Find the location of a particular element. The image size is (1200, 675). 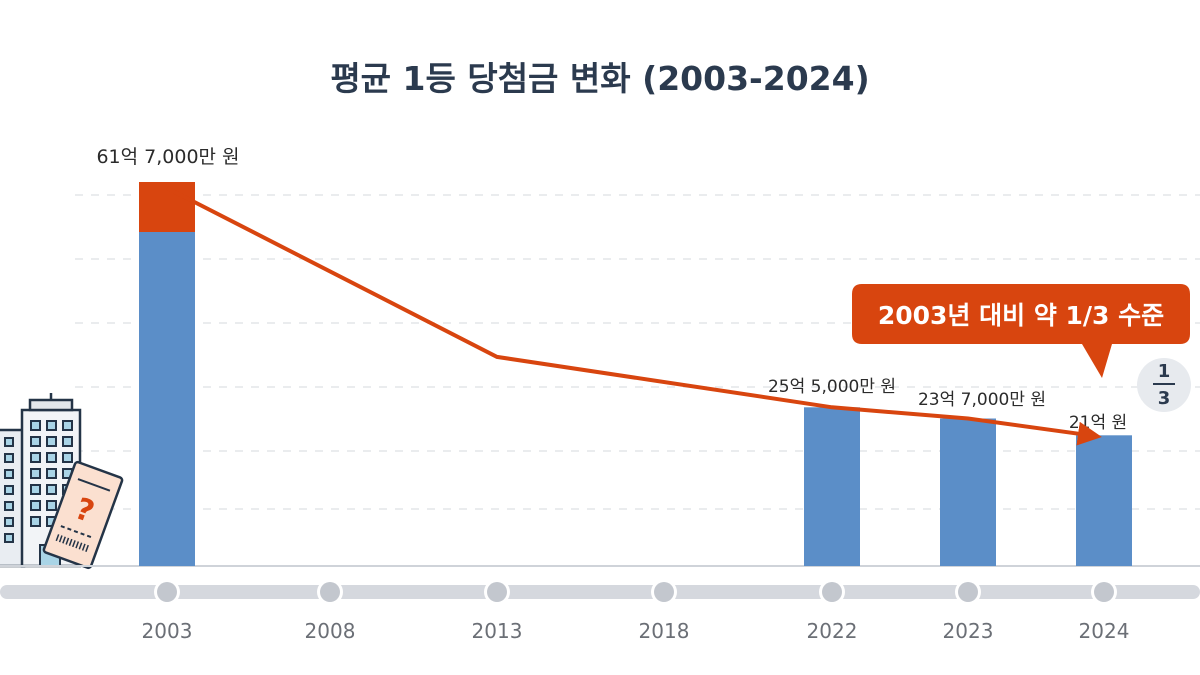

timeline-dot-2022 is located at coordinates (832, 592).